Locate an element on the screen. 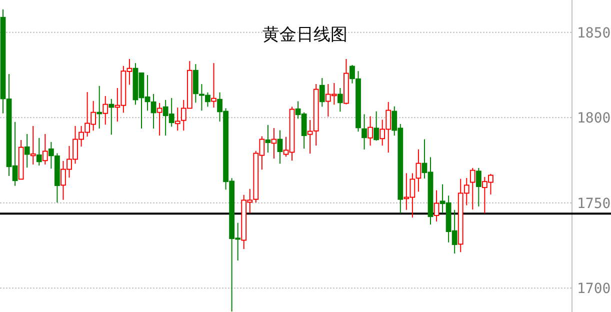 Image resolution: width=611 pixels, height=312 pixels. y-tick-label: 1700 is located at coordinates (594, 289).